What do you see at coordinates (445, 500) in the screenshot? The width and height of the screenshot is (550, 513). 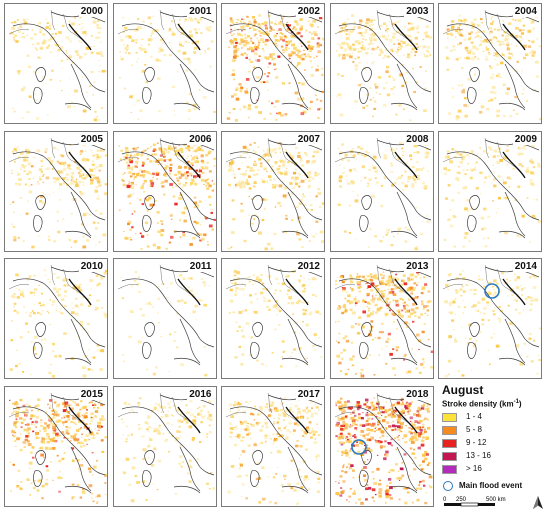 I see `scale-tick-0: 0` at bounding box center [445, 500].